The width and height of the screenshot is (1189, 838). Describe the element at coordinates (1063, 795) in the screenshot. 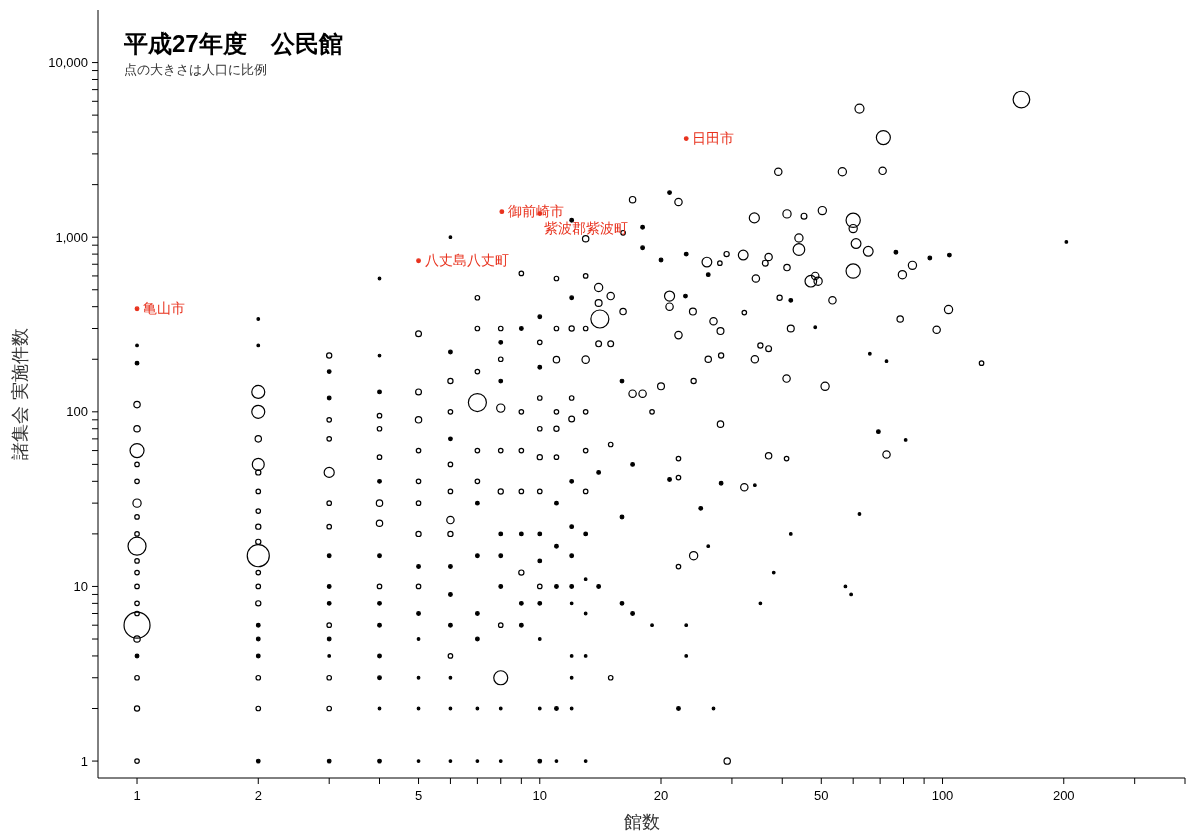

I see `x-tick-label: 200` at that location.